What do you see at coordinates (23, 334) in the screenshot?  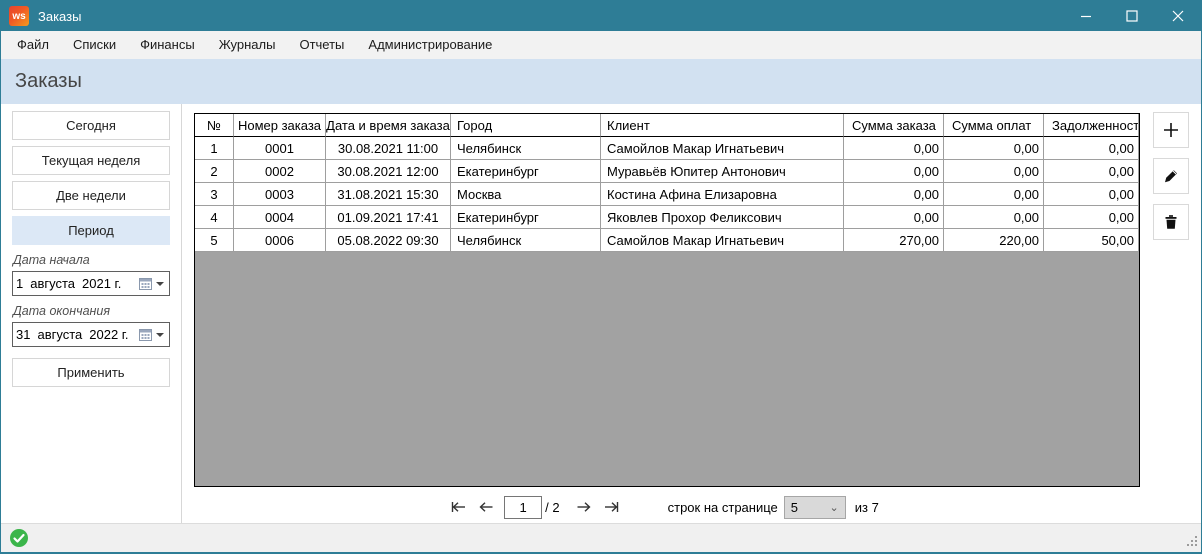 I see `date-end-day: 31` at bounding box center [23, 334].